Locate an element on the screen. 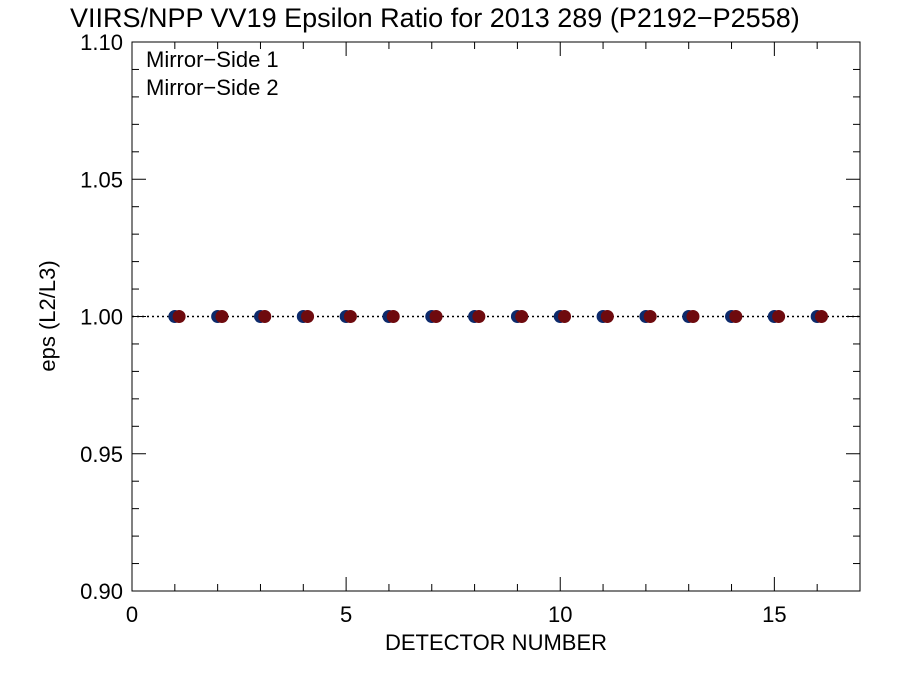 The width and height of the screenshot is (900, 675). y-axis-label: eps (L2/L3) is located at coordinates (47, 315).